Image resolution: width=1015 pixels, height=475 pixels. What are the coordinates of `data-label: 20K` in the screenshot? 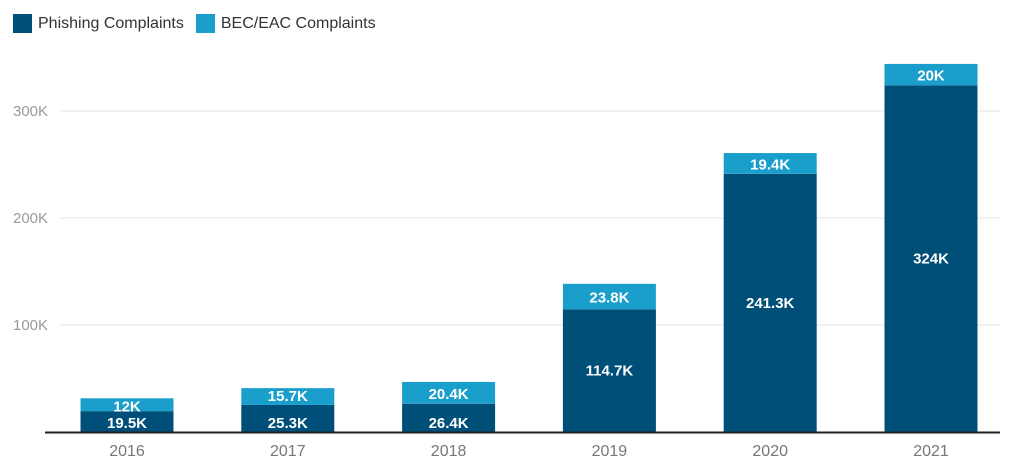 It's located at (931, 76).